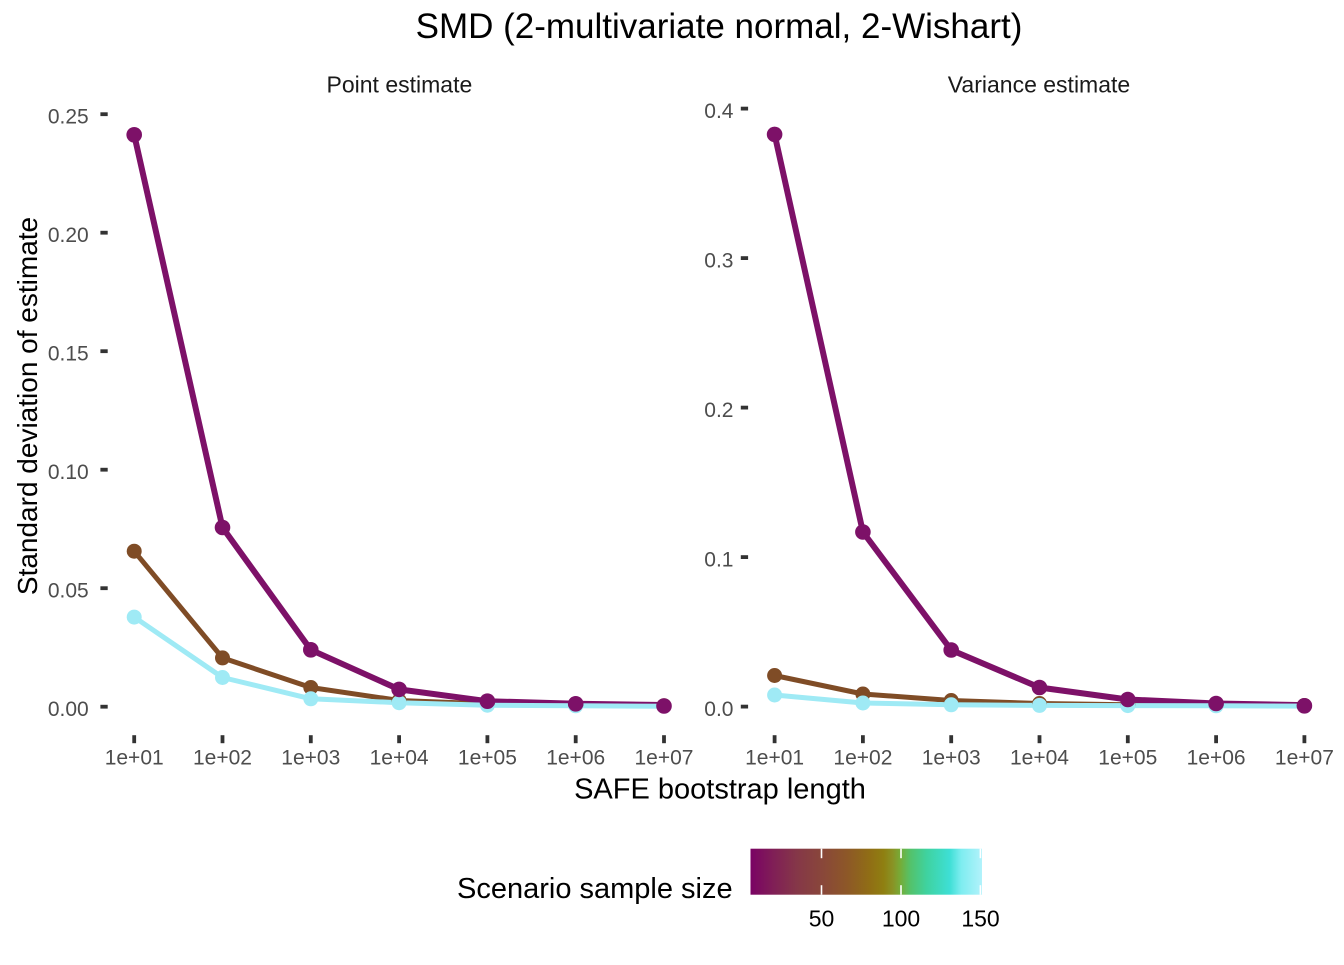 The height and width of the screenshot is (965, 1344). Describe the element at coordinates (68, 354) in the screenshot. I see `svg-text: 0.15` at that location.